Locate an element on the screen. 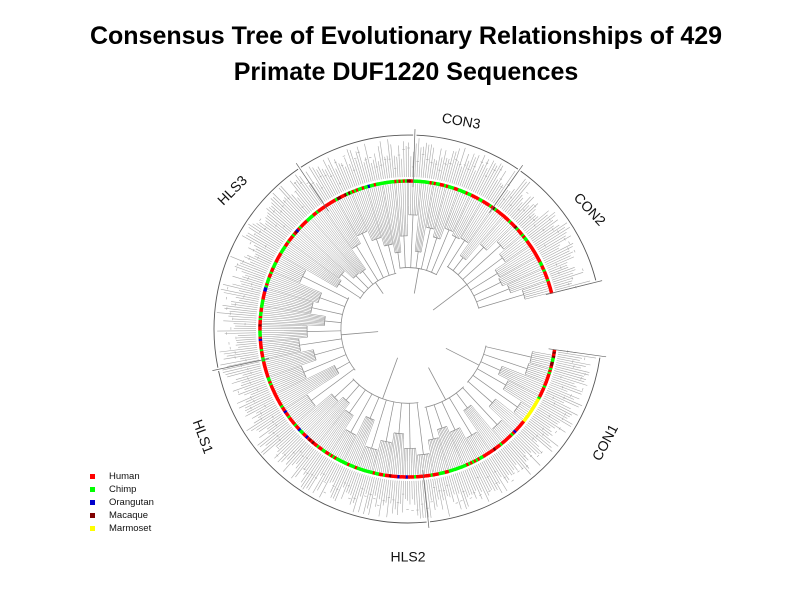 The height and width of the screenshot is (600, 800). legend-item-chimp: Chimp is located at coordinates (122, 489).